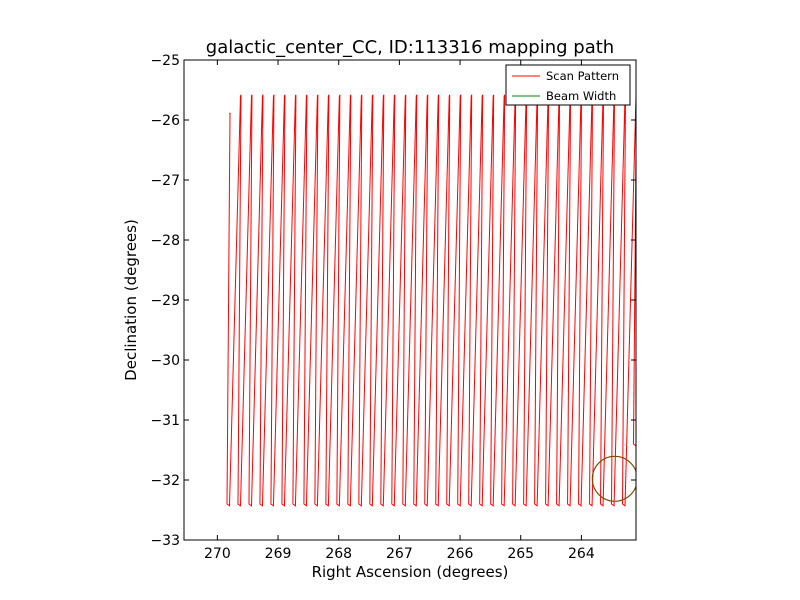 This screenshot has height=600, width=800. What do you see at coordinates (165, 361) in the screenshot?
I see `y-tick-label: −30` at bounding box center [165, 361].